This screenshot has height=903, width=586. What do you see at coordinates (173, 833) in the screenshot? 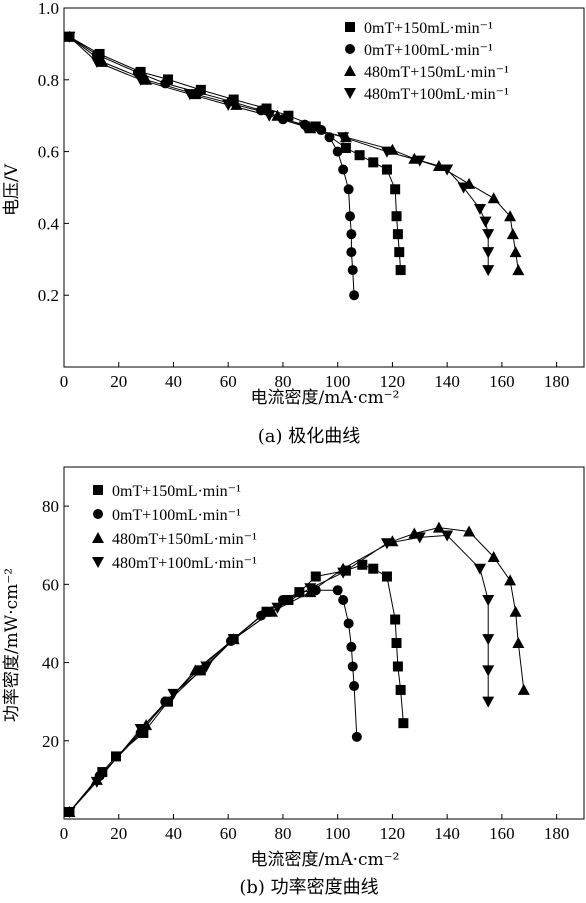
I see `x-tick-label: 40` at bounding box center [173, 833].